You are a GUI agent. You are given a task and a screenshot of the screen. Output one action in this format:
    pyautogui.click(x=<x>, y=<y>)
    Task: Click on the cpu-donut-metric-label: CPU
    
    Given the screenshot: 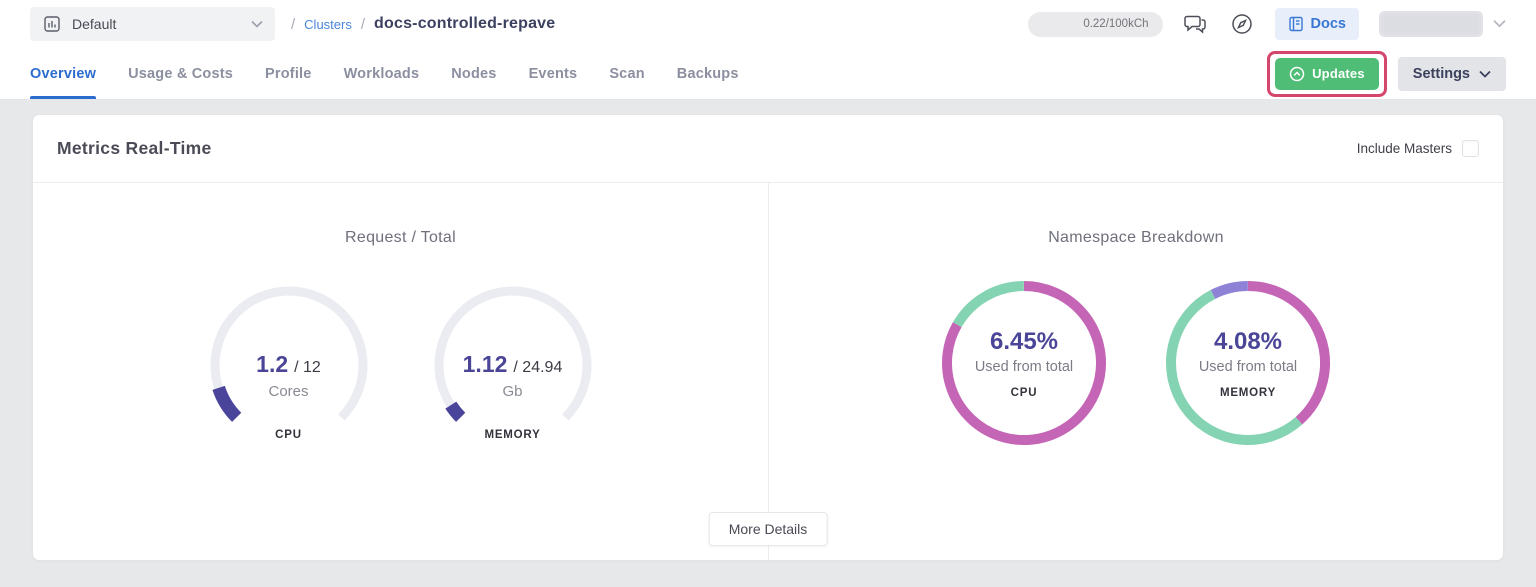 What is the action you would take?
    pyautogui.click(x=1024, y=392)
    